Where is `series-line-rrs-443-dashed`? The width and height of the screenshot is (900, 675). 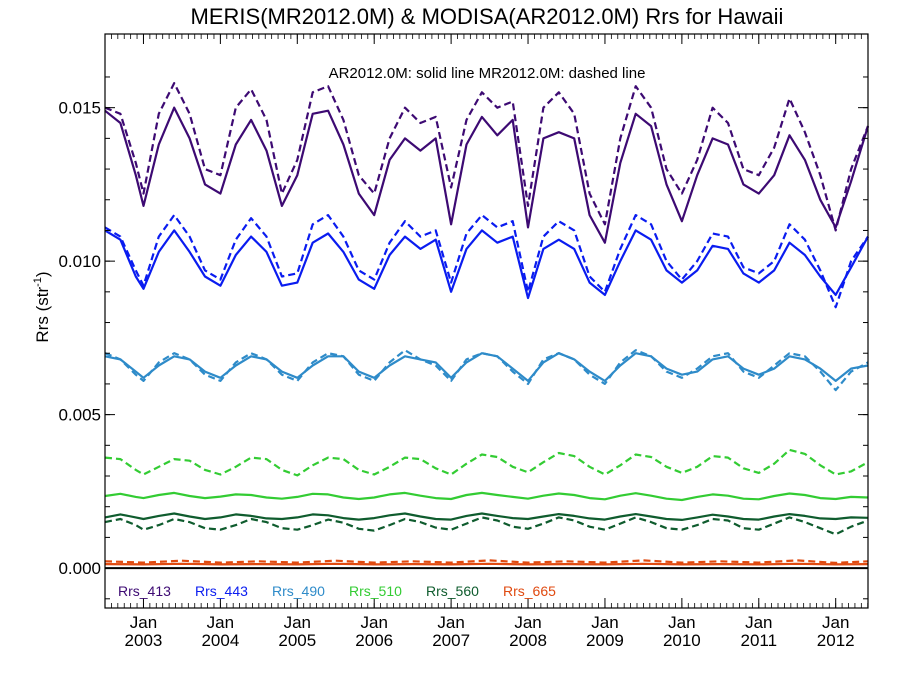
series-line-rrs-443-dashed is located at coordinates (486, 261).